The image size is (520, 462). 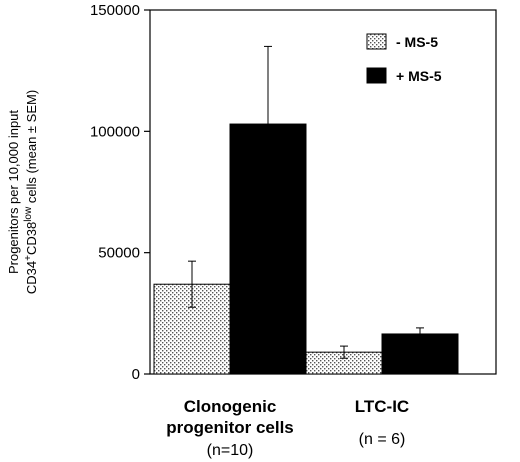 What do you see at coordinates (382, 406) in the screenshot?
I see `category-label-1: LTC-IC` at bounding box center [382, 406].